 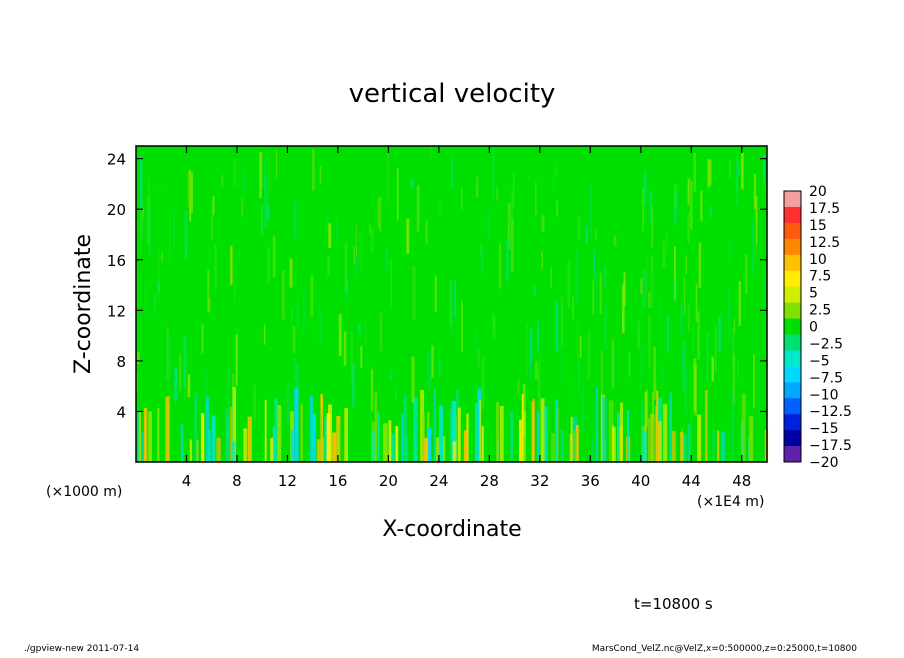 I want to click on x-tick-label: 20, so click(x=388, y=481).